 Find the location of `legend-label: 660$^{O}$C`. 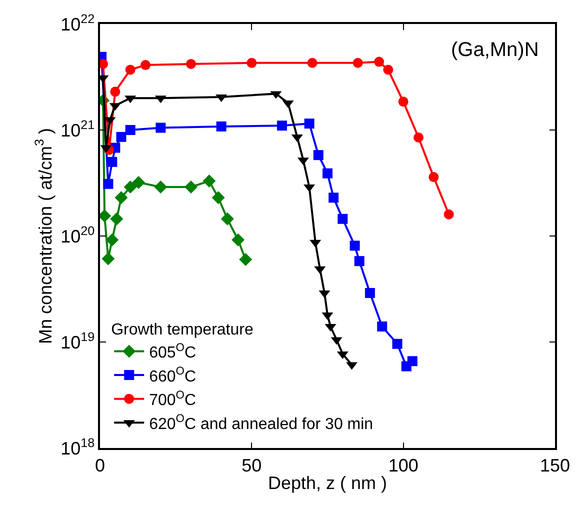

legend-label: 660$^{O}$C is located at coordinates (172, 376).